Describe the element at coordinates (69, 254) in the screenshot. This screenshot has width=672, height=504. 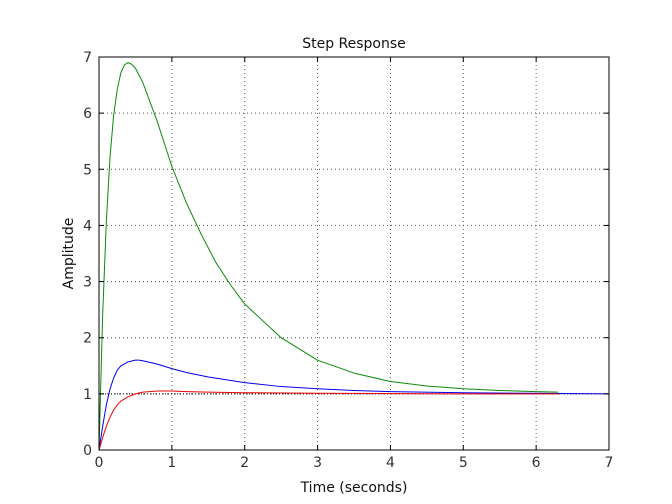
I see `y-axis-title: Amplitude` at that location.